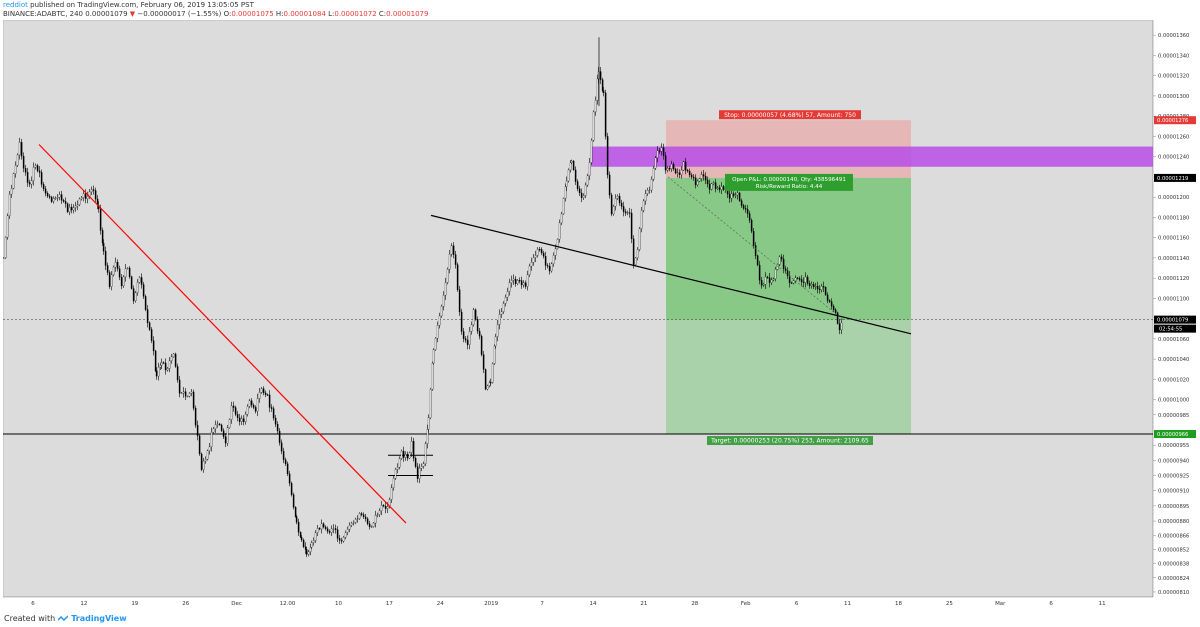 The image size is (1200, 627). What do you see at coordinates (1173, 340) in the screenshot?
I see `y-tick-label: 0.00001060` at bounding box center [1173, 340].